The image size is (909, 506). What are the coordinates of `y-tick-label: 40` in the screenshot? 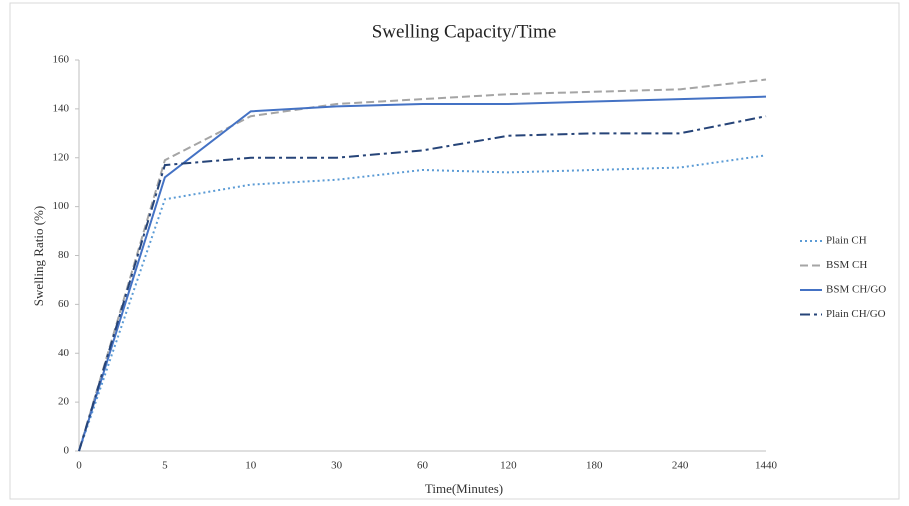 It's located at (64, 353).